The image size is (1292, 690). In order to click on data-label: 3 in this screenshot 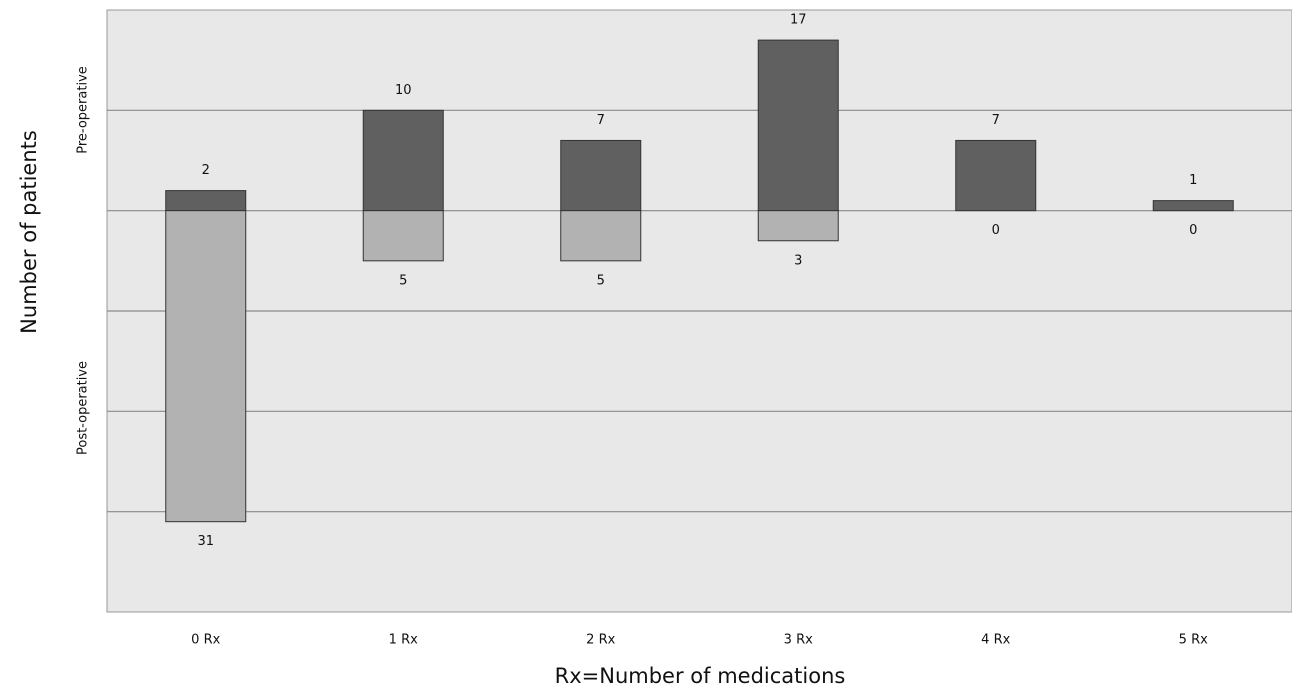, I will do `click(798, 260)`.